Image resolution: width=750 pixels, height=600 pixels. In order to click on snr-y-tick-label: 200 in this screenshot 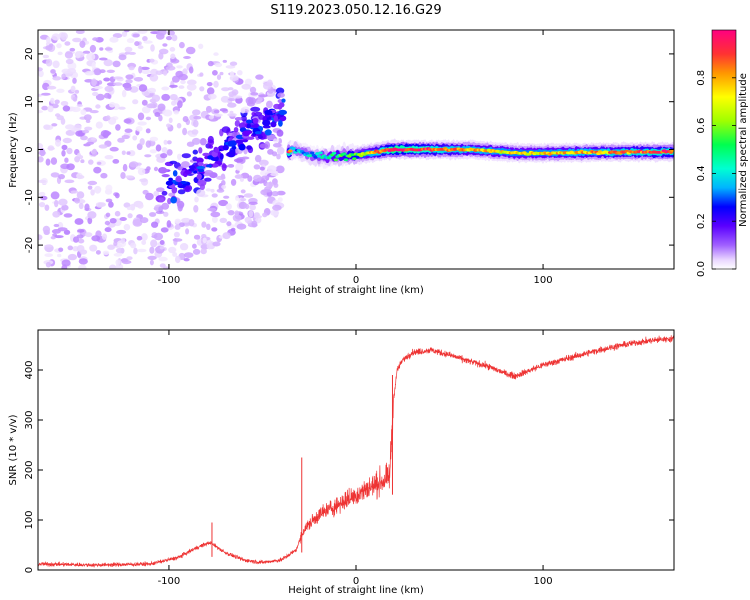, I will do `click(29, 469)`.